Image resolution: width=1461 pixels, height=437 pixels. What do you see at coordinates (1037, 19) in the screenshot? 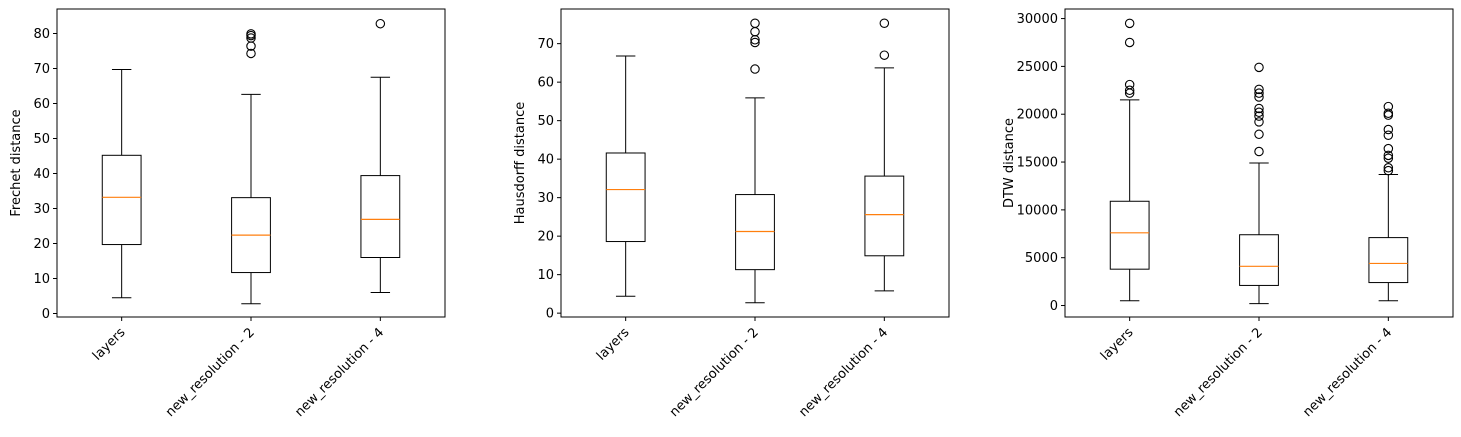
I see `y-tick-label: 30000` at bounding box center [1037, 19].